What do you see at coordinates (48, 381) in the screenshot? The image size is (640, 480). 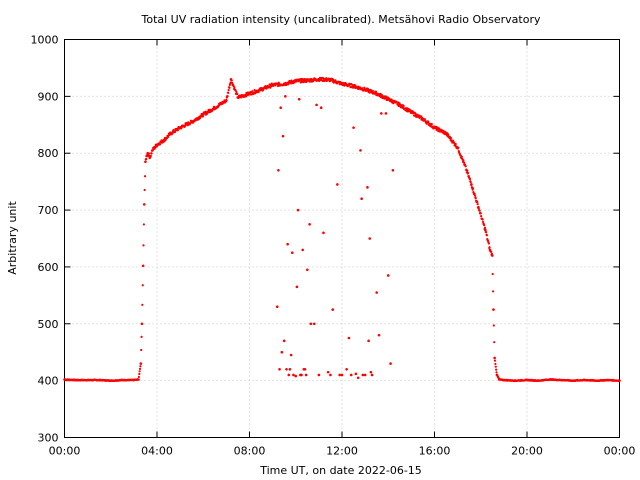 I see `y-tick-label: 400` at bounding box center [48, 381].